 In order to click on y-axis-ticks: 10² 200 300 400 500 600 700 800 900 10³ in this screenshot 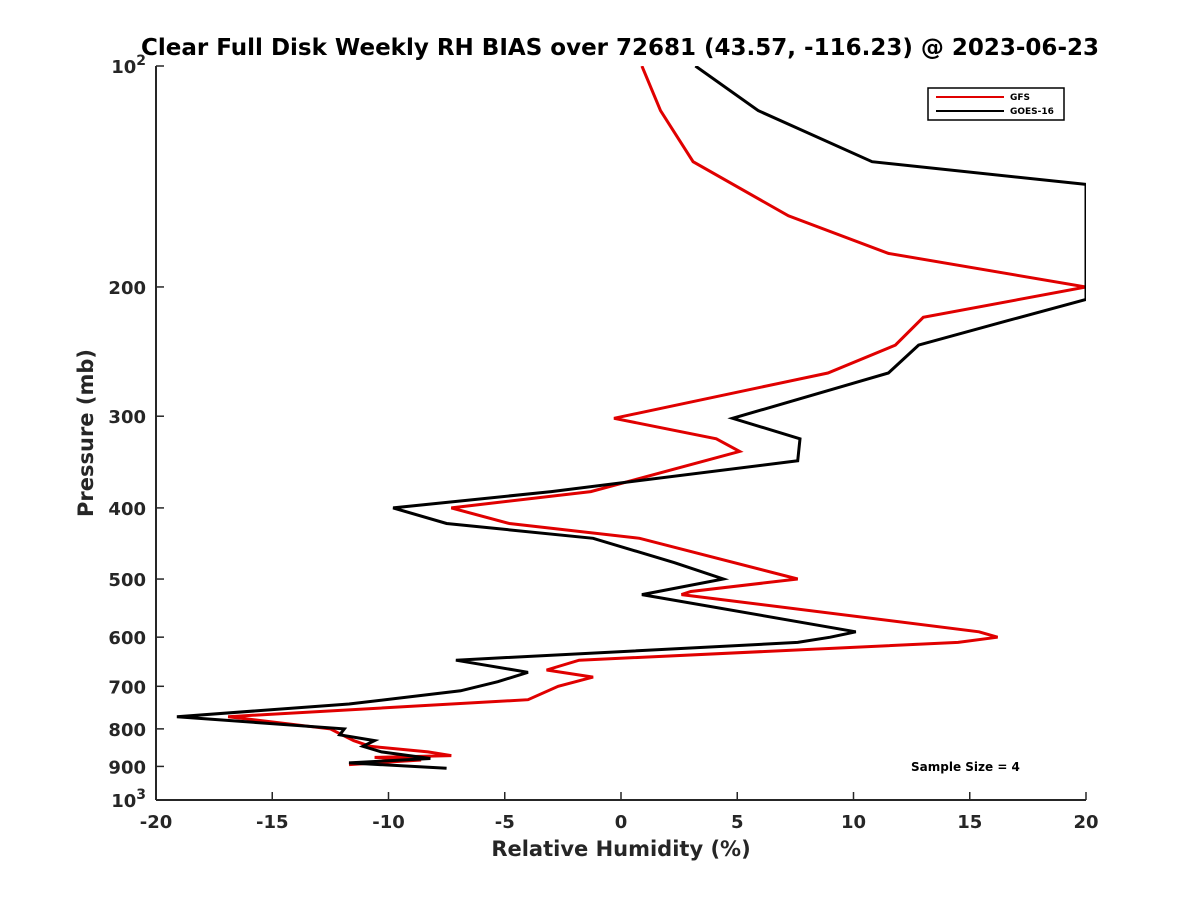, I will do `click(136, 432)`.